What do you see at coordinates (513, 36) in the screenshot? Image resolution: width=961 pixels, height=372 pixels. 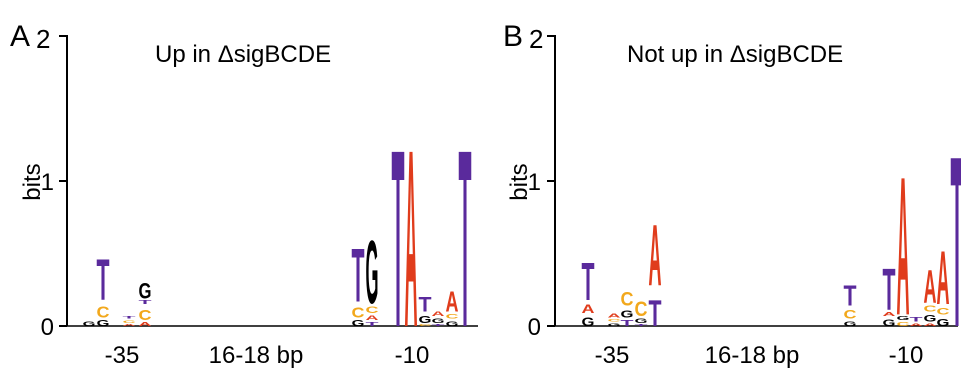 I see `panel-letter: B` at bounding box center [513, 36].